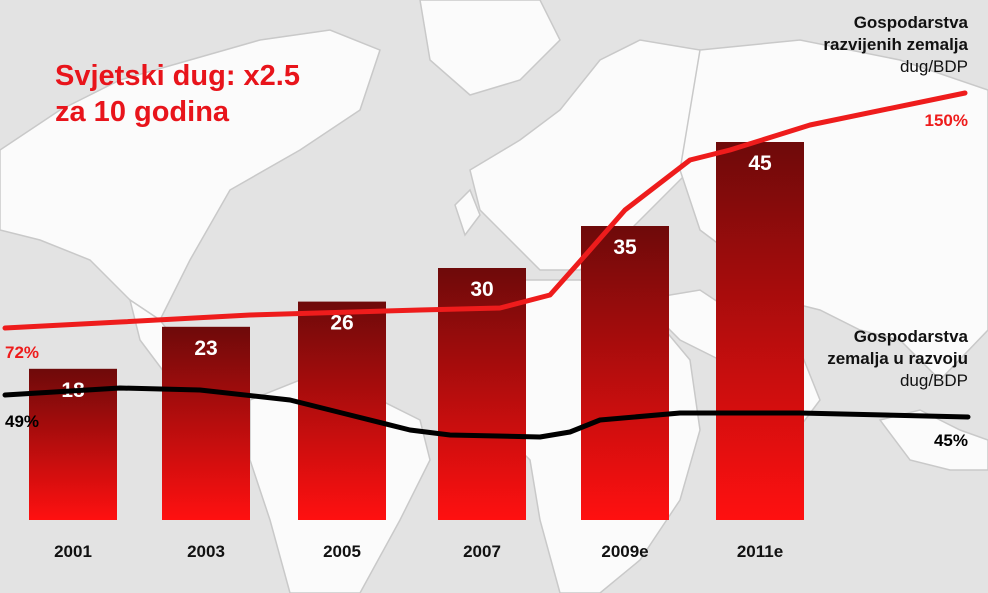  What do you see at coordinates (22, 421) in the screenshot?
I see `line-start-label: 49%` at bounding box center [22, 421].